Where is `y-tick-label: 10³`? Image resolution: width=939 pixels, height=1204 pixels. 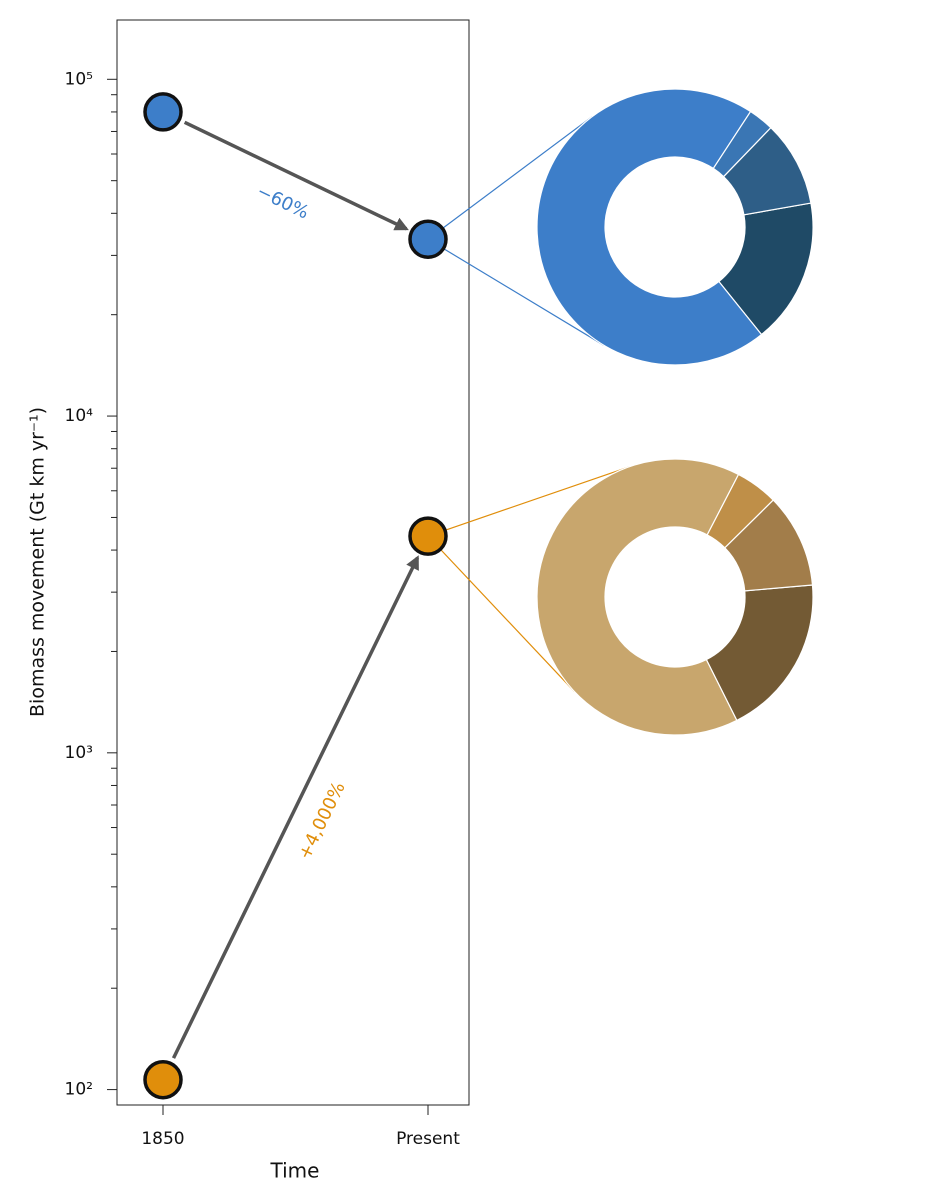
y-tick-label: 10³ is located at coordinates (79, 753).